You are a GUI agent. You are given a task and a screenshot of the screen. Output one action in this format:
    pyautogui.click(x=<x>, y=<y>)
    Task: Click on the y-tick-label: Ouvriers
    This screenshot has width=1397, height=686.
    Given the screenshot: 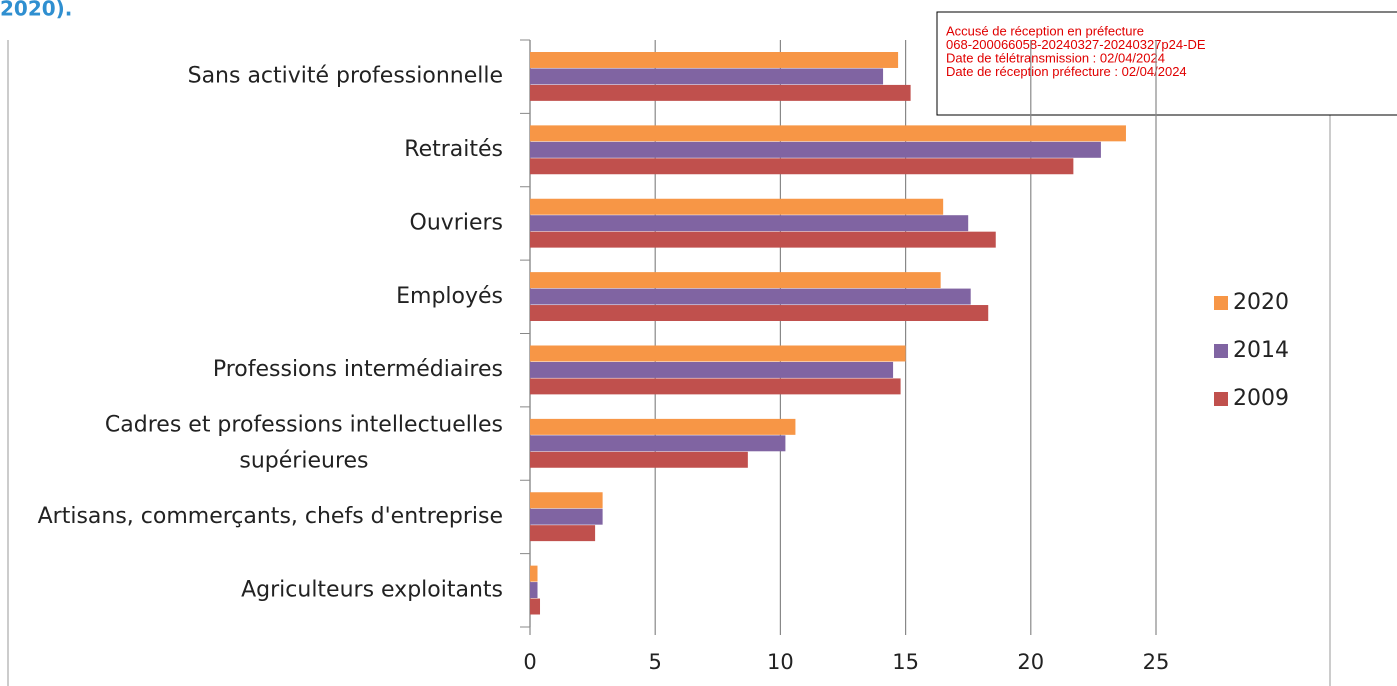 What is the action you would take?
    pyautogui.click(x=456, y=222)
    